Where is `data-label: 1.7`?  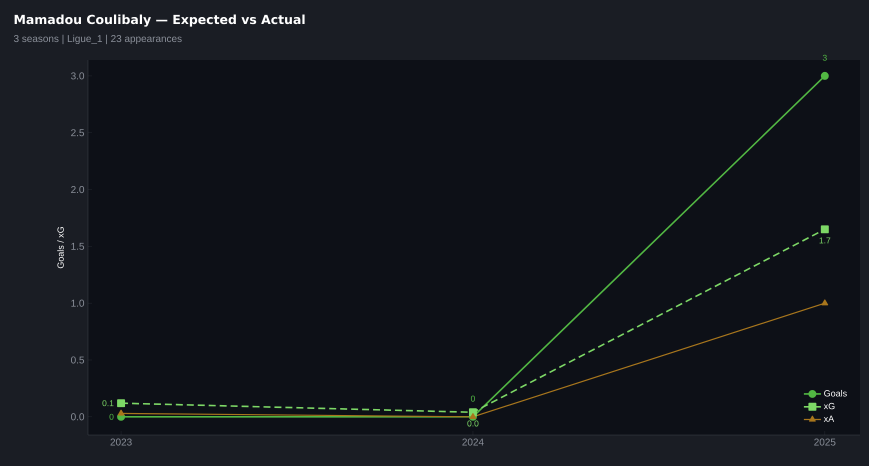 data-label: 1.7 is located at coordinates (825, 241).